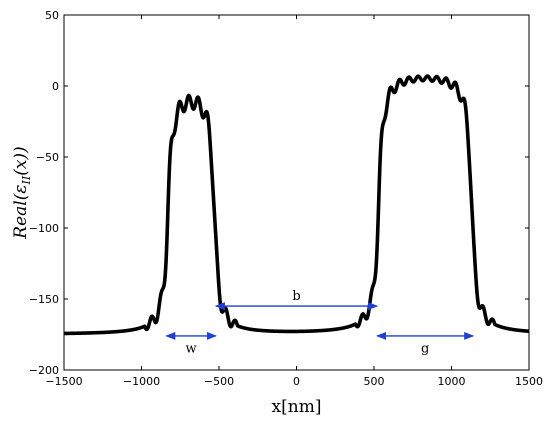  Describe the element at coordinates (26, 180) in the screenshot. I see `y-axis-label-subscript: II` at that location.